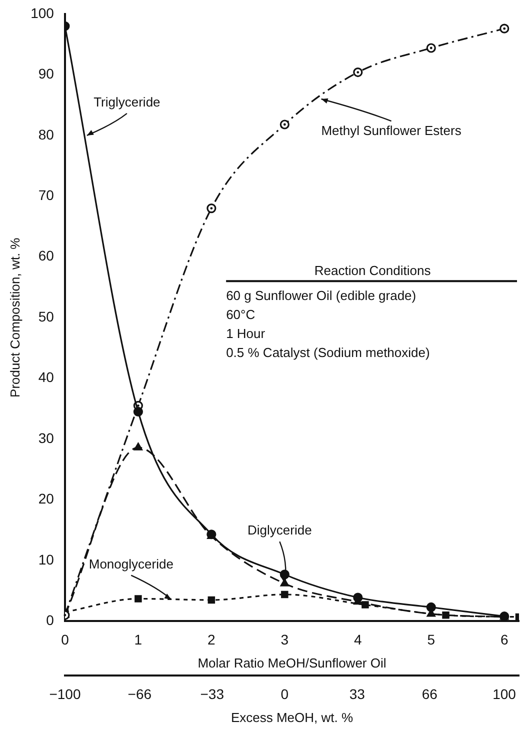 The height and width of the screenshot is (734, 531). What do you see at coordinates (391, 130) in the screenshot?
I see `annotation: Methyl Sunflower Esters` at bounding box center [391, 130].